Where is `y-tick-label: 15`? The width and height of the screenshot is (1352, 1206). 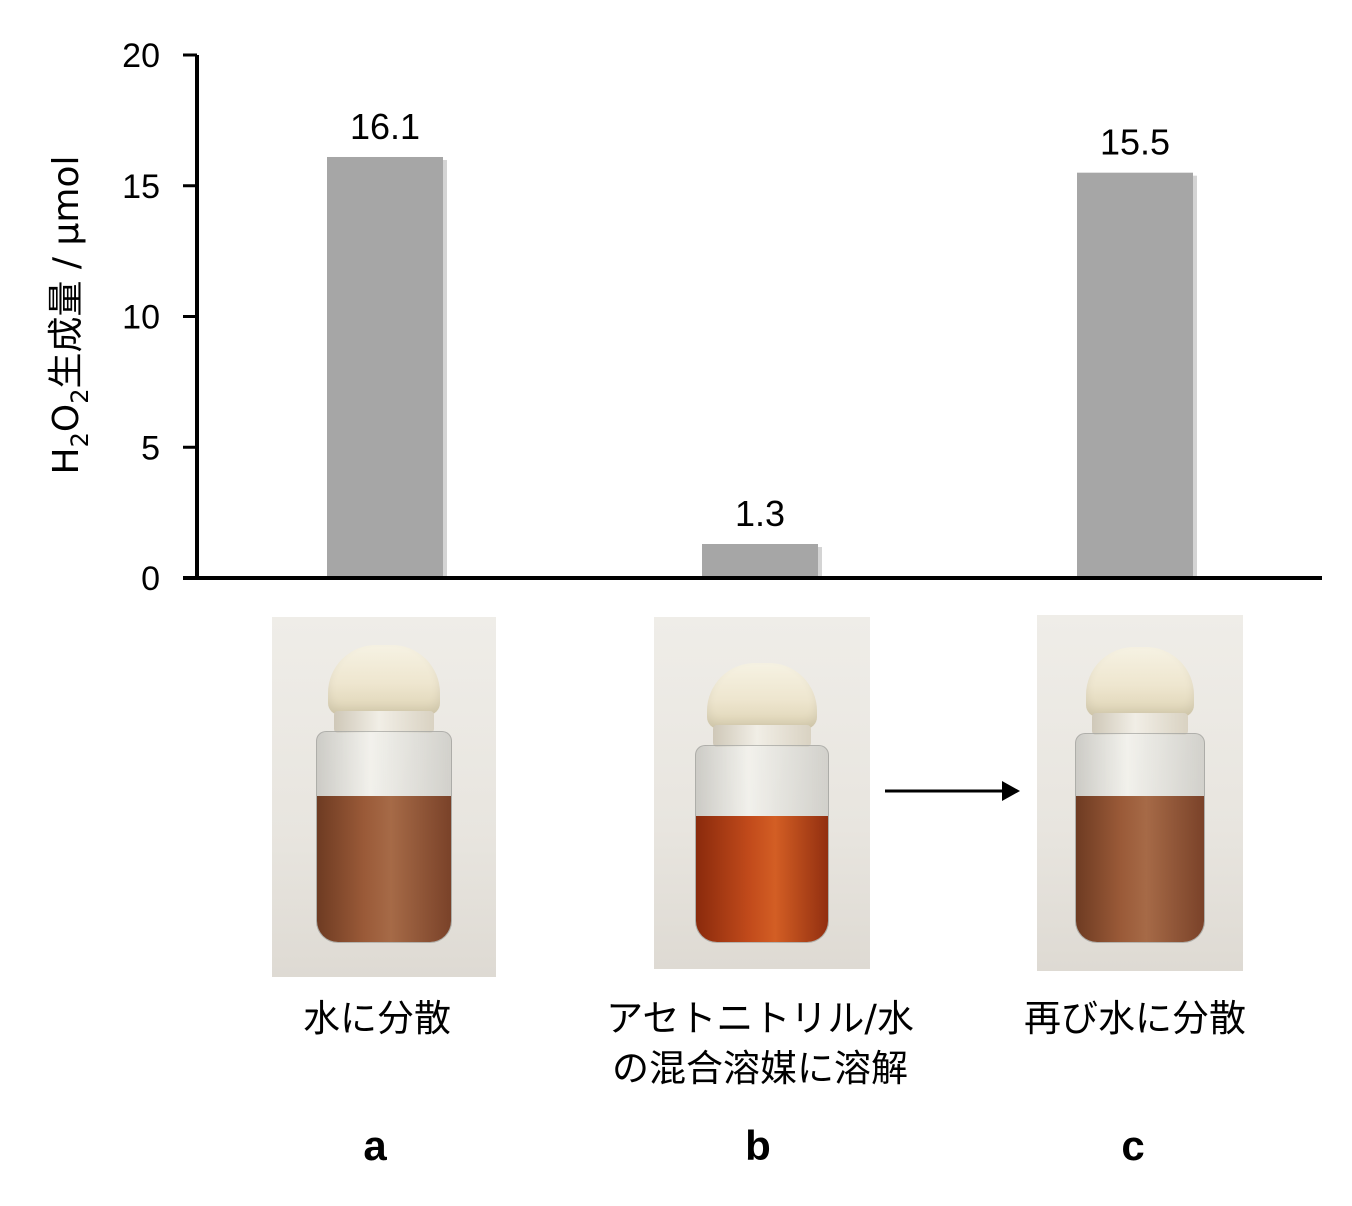 y-tick-label: 15 is located at coordinates (141, 187).